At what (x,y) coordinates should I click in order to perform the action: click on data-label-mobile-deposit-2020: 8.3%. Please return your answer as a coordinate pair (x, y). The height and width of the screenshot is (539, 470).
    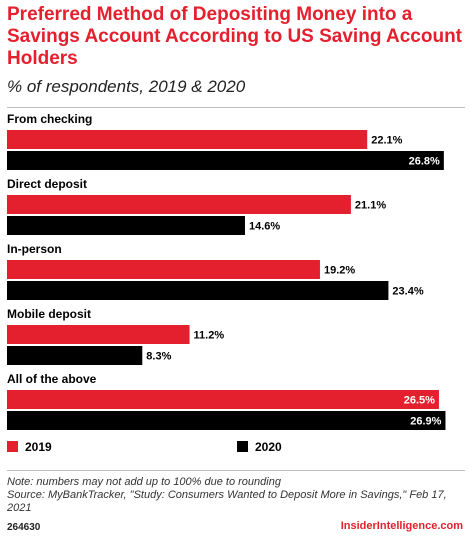
    Looking at the image, I should click on (158, 357).